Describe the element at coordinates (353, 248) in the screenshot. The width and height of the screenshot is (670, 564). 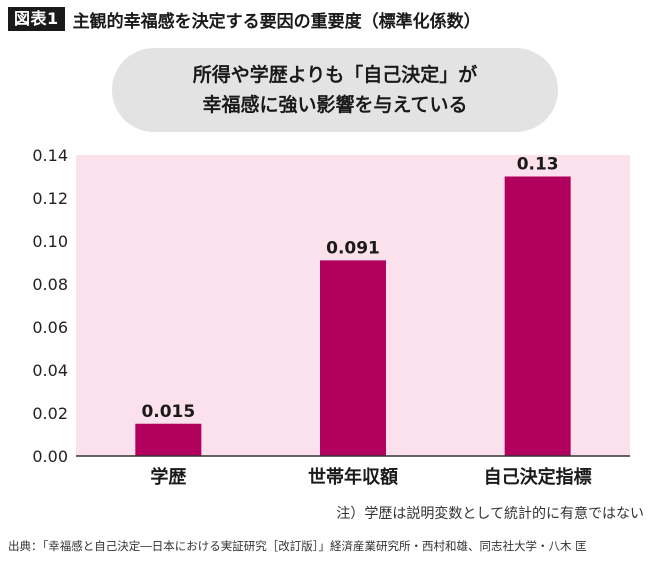
I see `bar-value-label: 0.091` at that location.